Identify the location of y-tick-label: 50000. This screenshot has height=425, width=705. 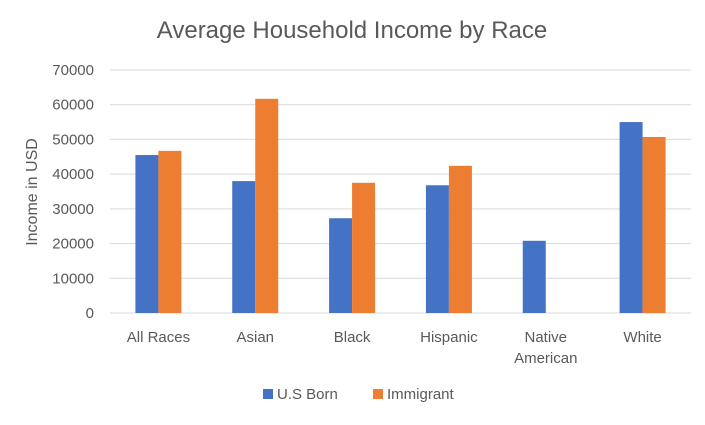
(73, 139).